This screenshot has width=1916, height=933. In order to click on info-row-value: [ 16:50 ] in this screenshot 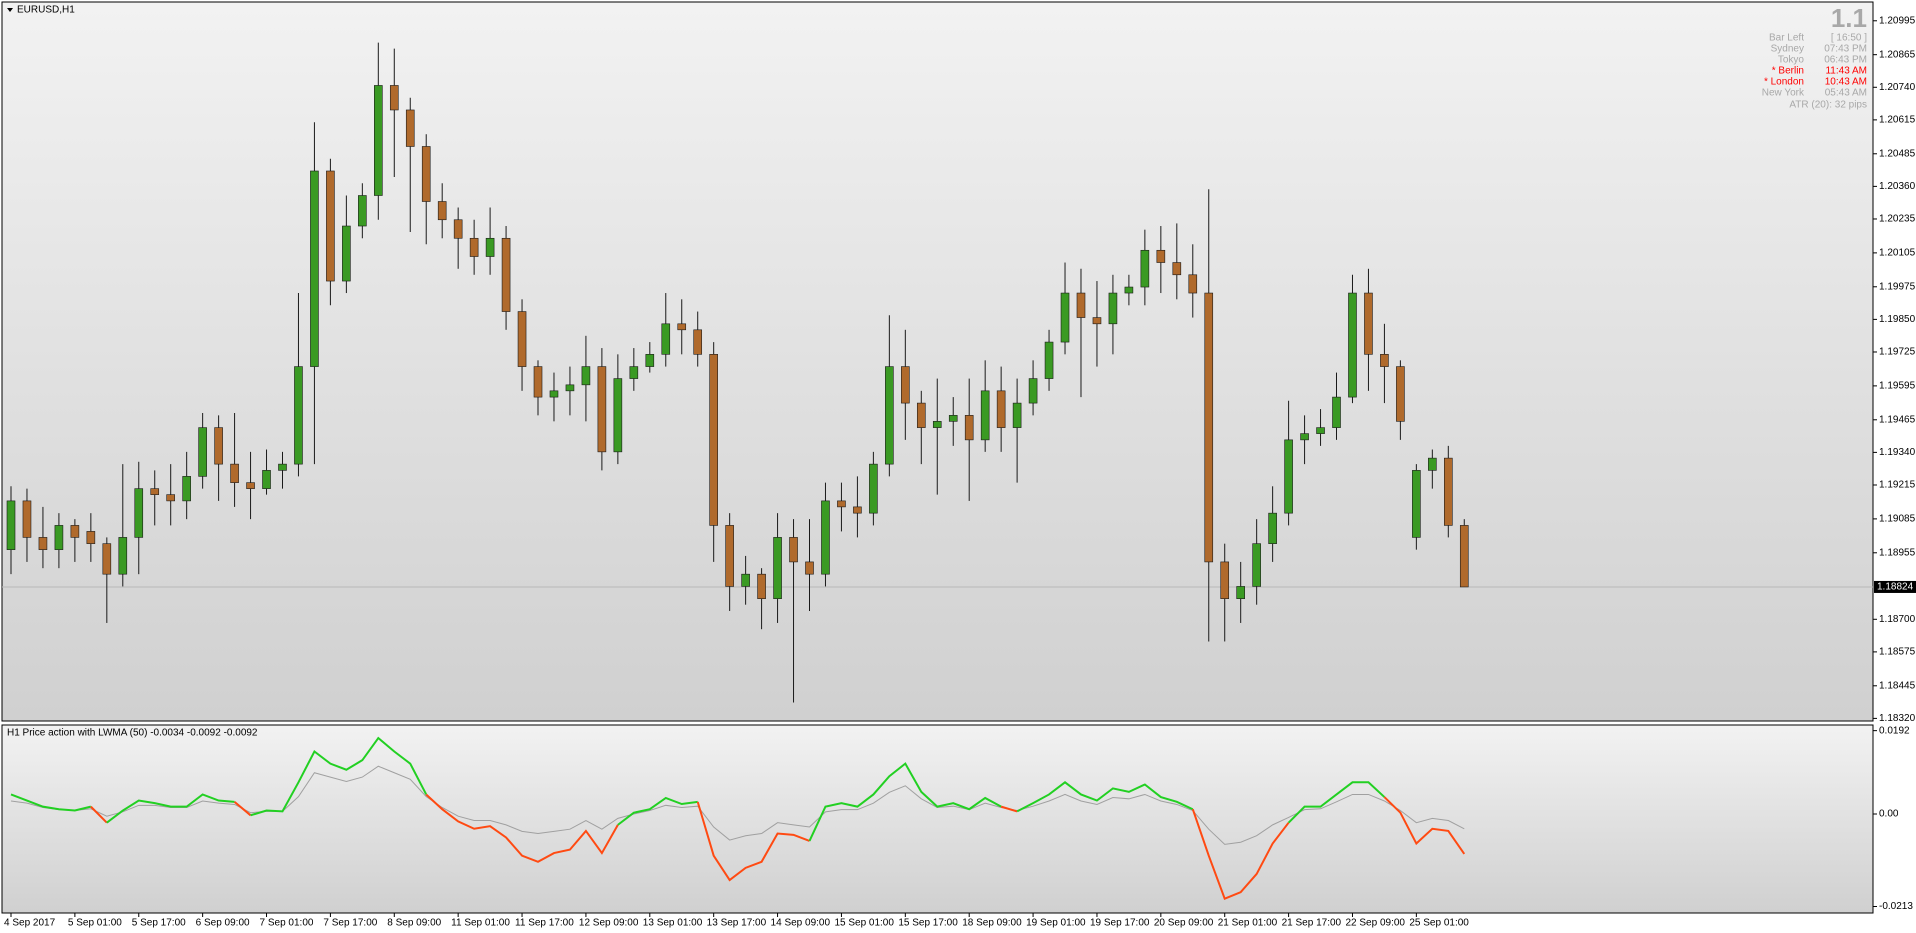, I will do `click(1849, 38)`.